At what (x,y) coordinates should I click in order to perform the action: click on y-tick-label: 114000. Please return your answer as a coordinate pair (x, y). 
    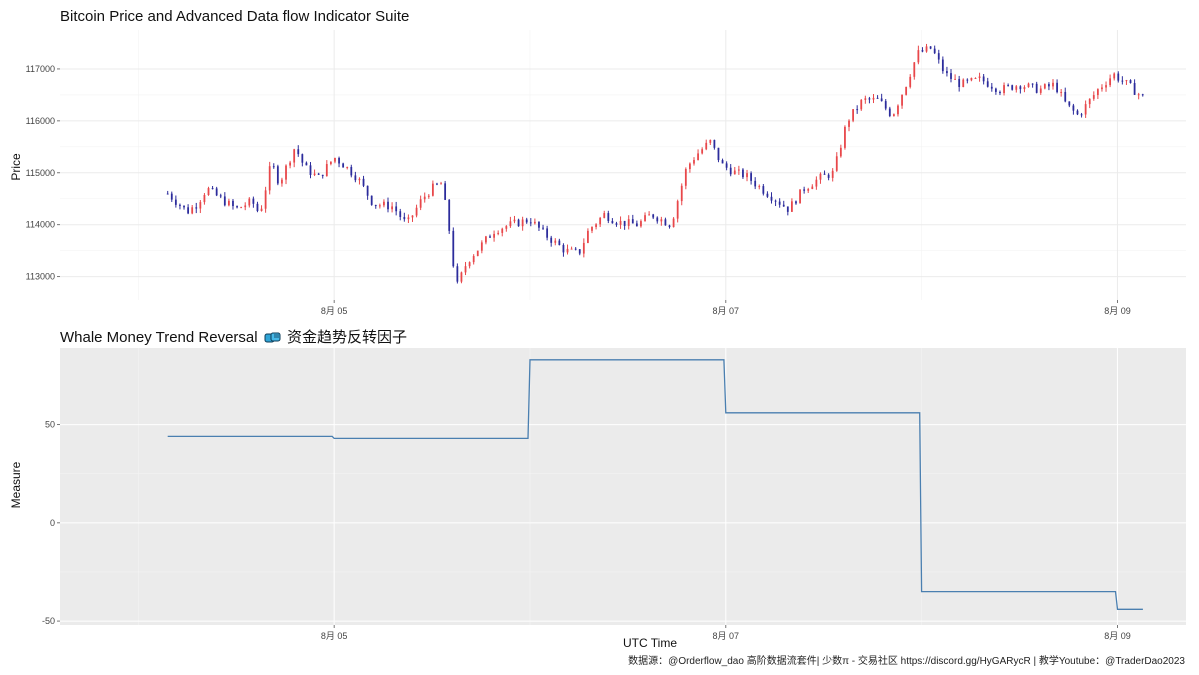
    Looking at the image, I should click on (40, 225).